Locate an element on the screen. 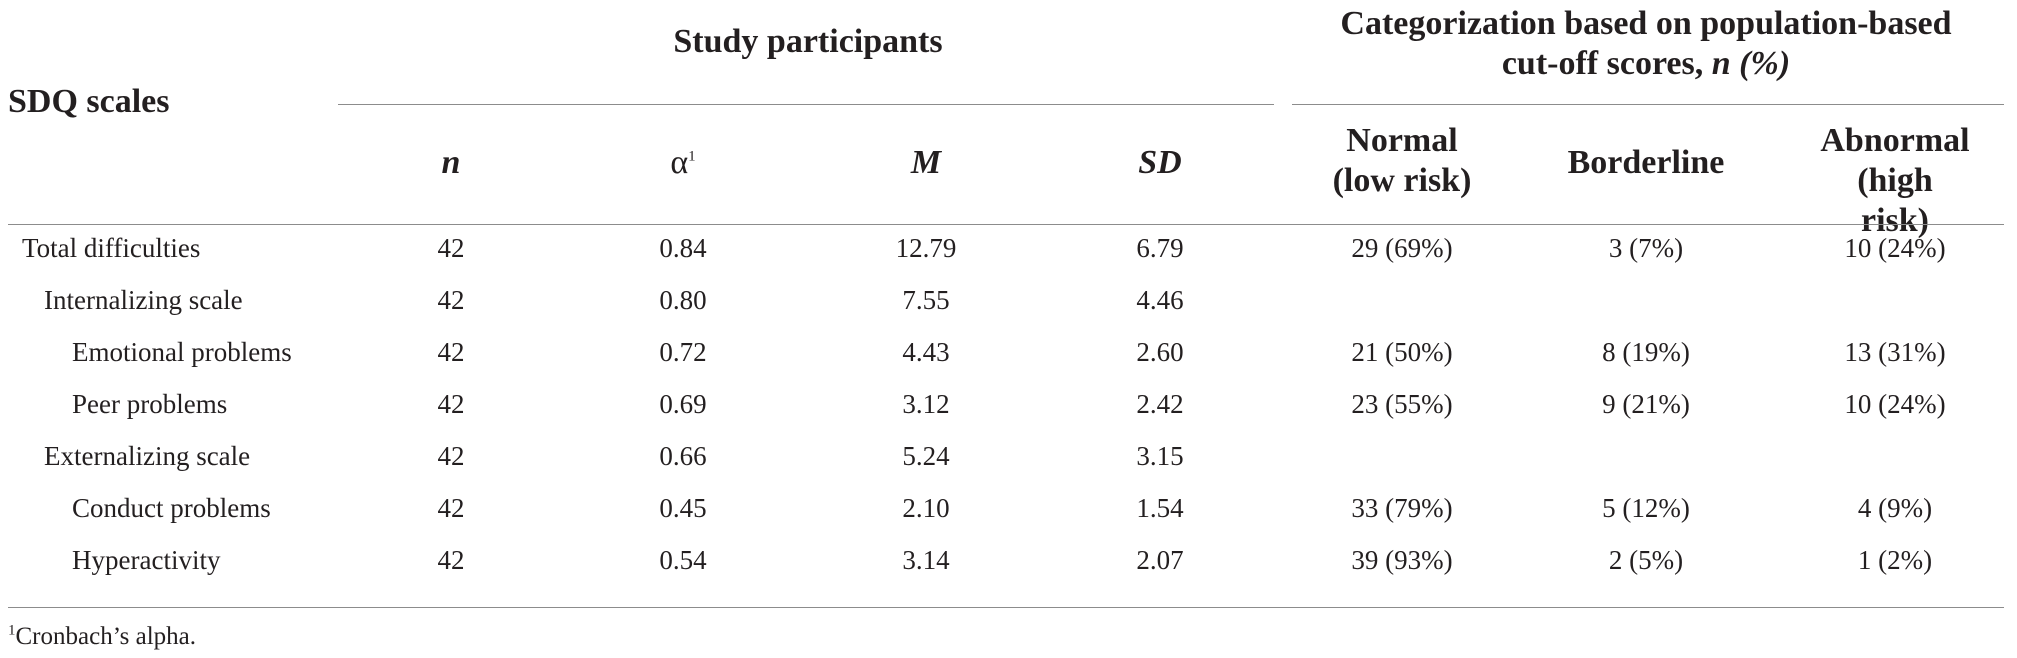  col-header-sd: SD is located at coordinates (1159, 163).